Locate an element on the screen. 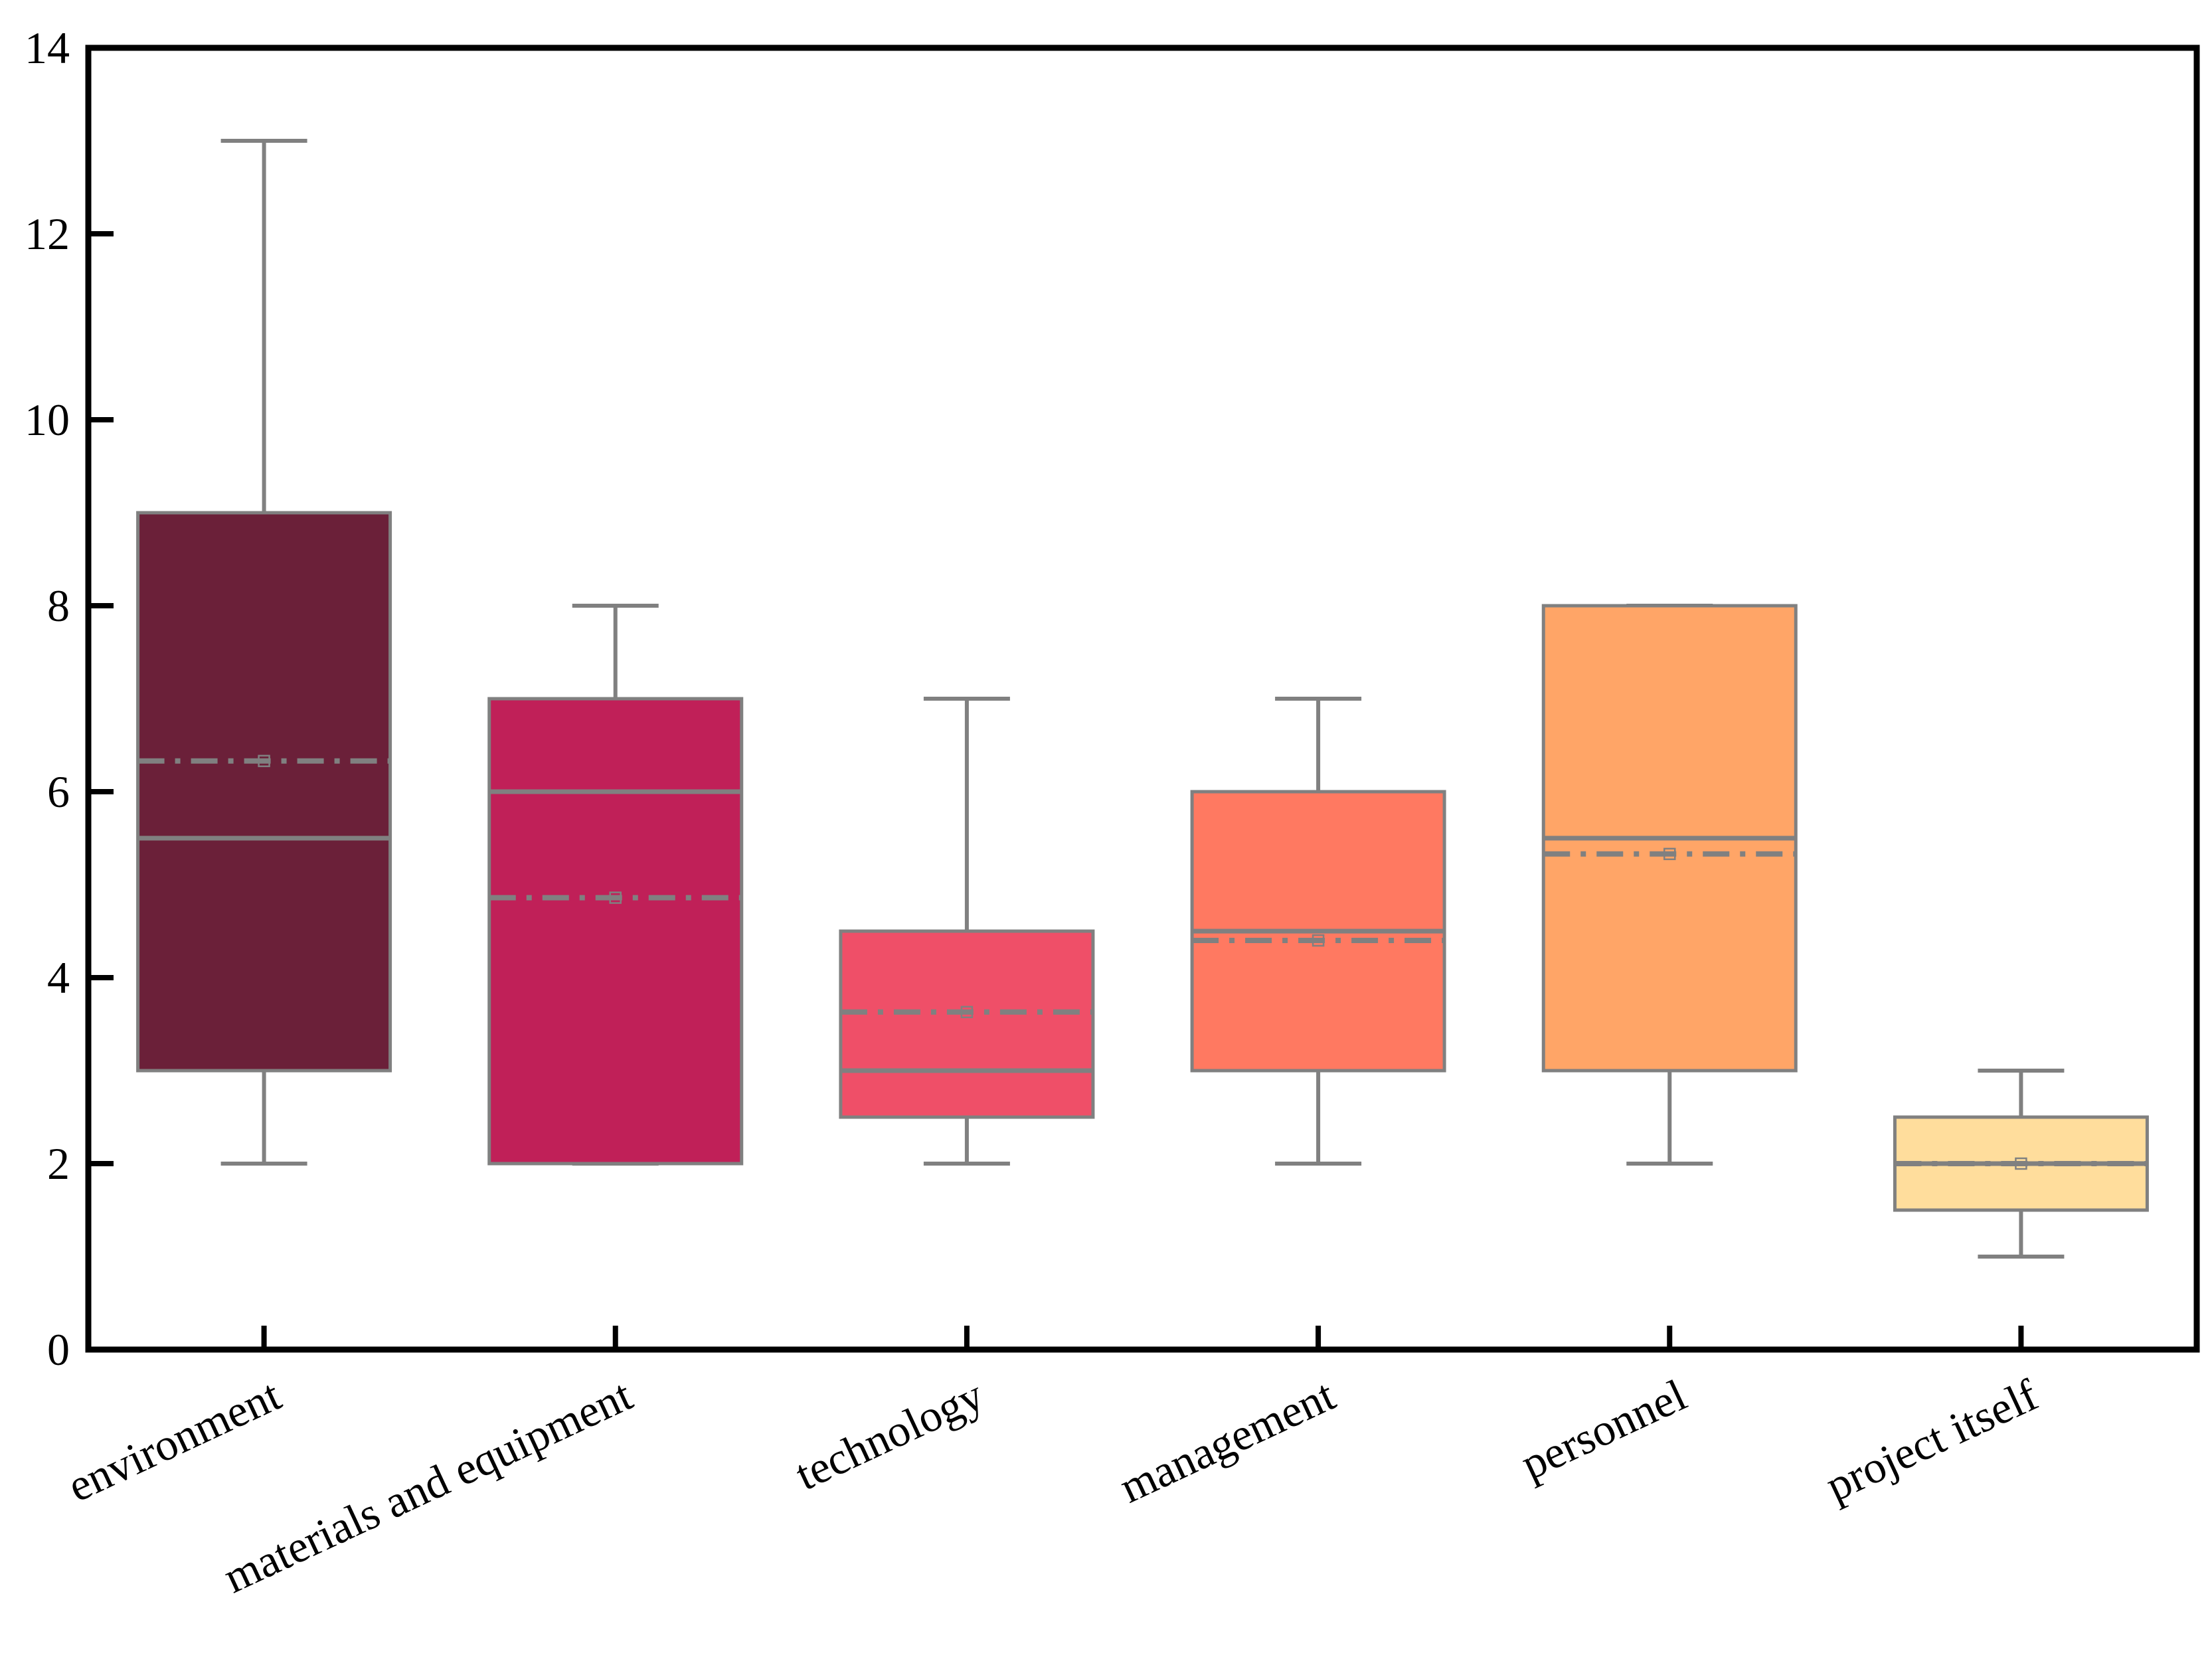  x-category-label: management is located at coordinates (1227, 1442).